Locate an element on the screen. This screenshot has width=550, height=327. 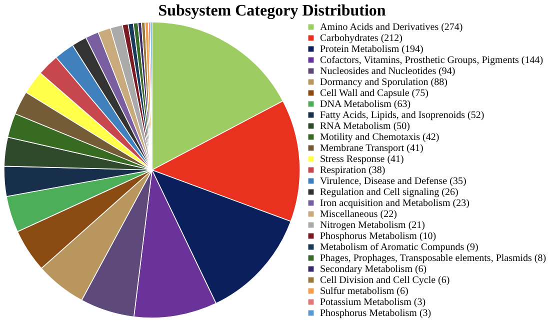
legend-label: Carbohydrates (212) is located at coordinates (361, 38).